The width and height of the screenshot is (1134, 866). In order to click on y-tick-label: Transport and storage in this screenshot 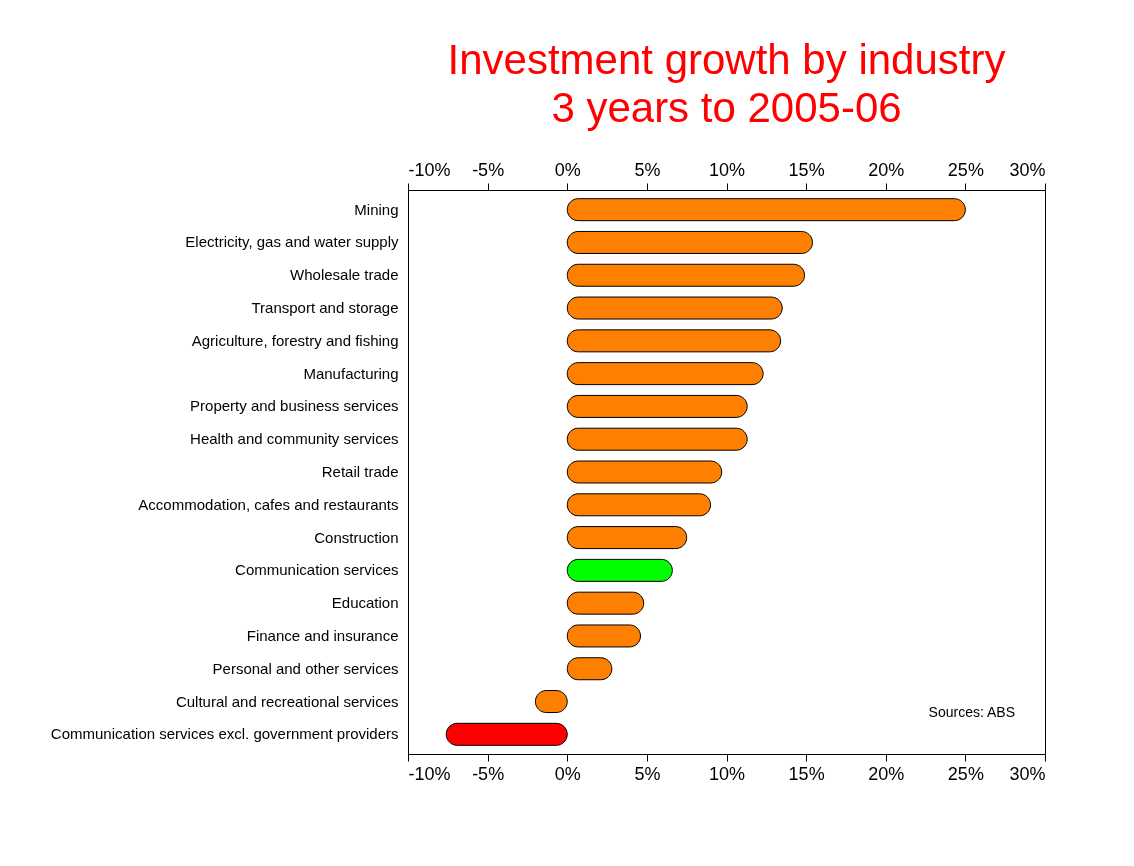, I will do `click(325, 308)`.